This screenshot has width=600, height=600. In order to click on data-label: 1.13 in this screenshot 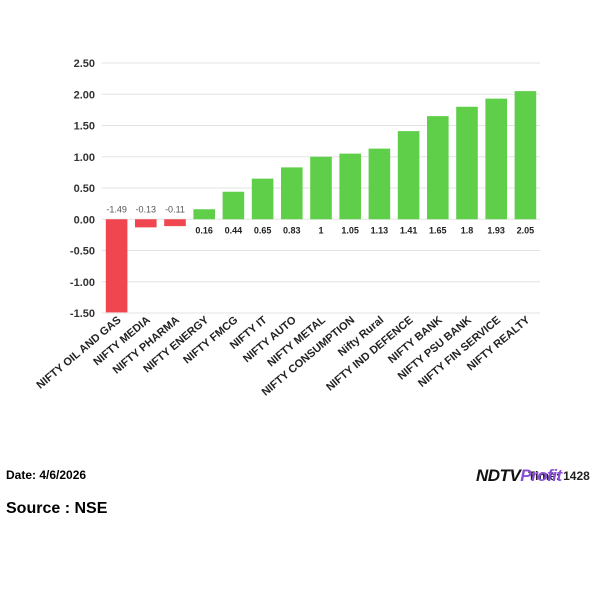, I will do `click(380, 230)`.